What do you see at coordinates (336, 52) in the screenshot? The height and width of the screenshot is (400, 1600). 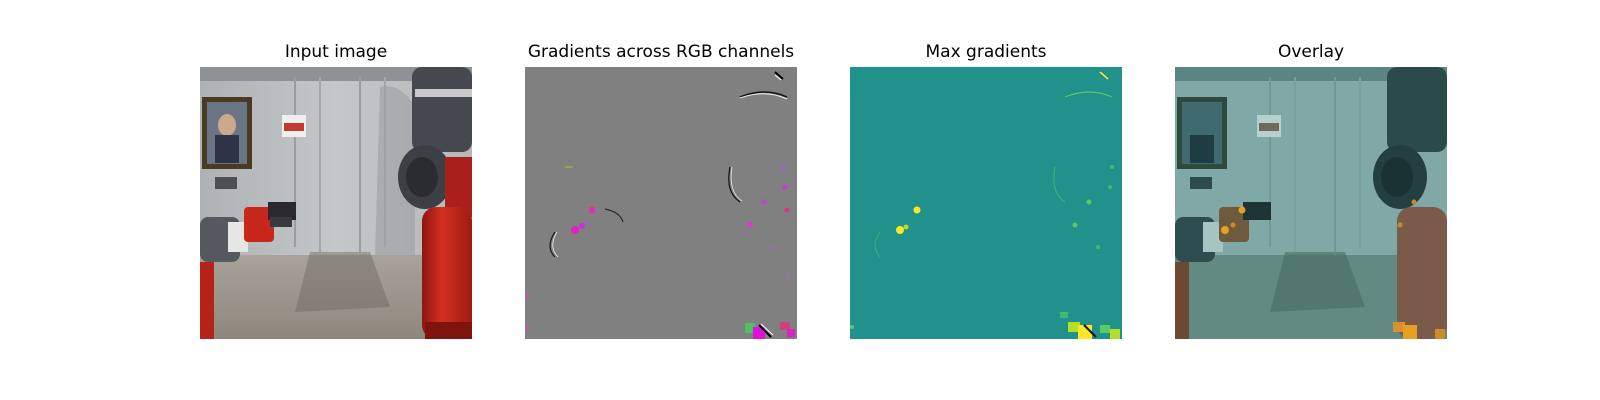 I see `panel-title: Input image` at bounding box center [336, 52].